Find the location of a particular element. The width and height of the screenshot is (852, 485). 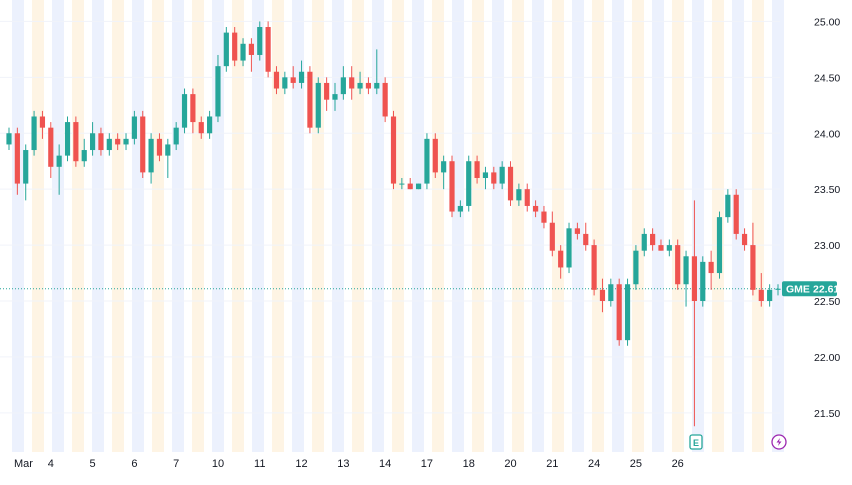

split-marker is located at coordinates (779, 442).